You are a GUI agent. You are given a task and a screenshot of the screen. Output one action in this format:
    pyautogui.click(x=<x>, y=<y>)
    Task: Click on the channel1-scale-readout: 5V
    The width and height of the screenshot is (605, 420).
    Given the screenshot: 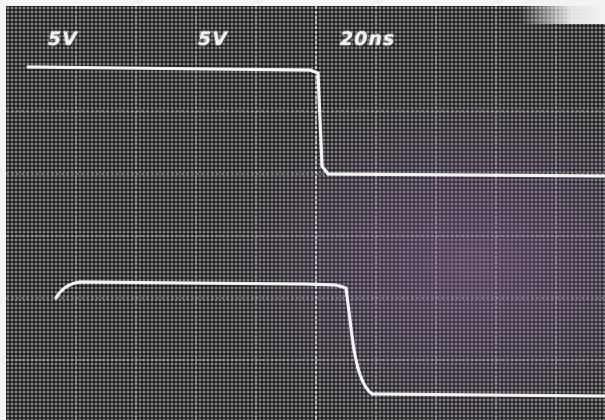 What is the action you would take?
    pyautogui.click(x=63, y=39)
    